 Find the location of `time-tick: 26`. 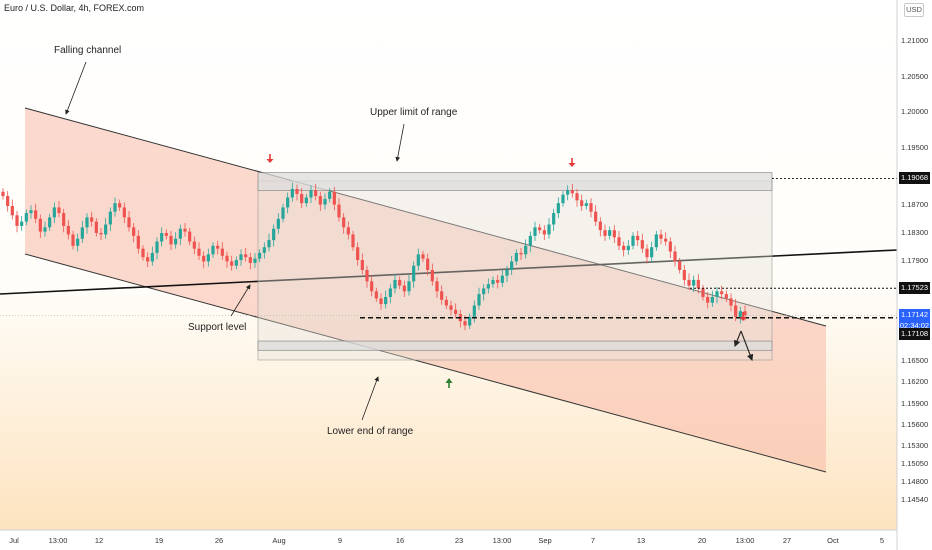

time-tick: 26 is located at coordinates (219, 540).